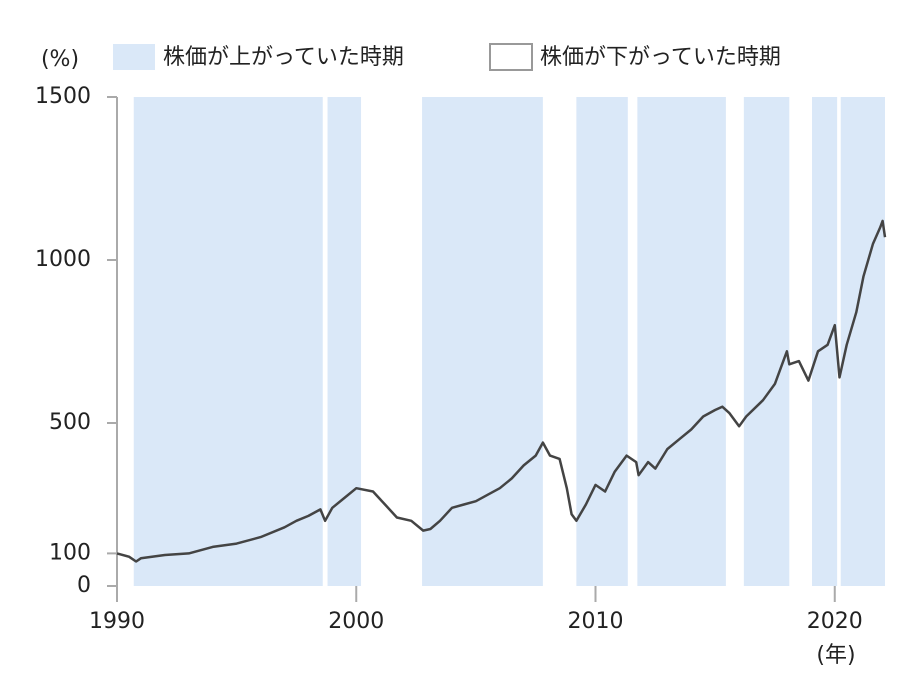 The image size is (920, 700). What do you see at coordinates (70, 552) in the screenshot?
I see `y-tick-label: 100` at bounding box center [70, 552].